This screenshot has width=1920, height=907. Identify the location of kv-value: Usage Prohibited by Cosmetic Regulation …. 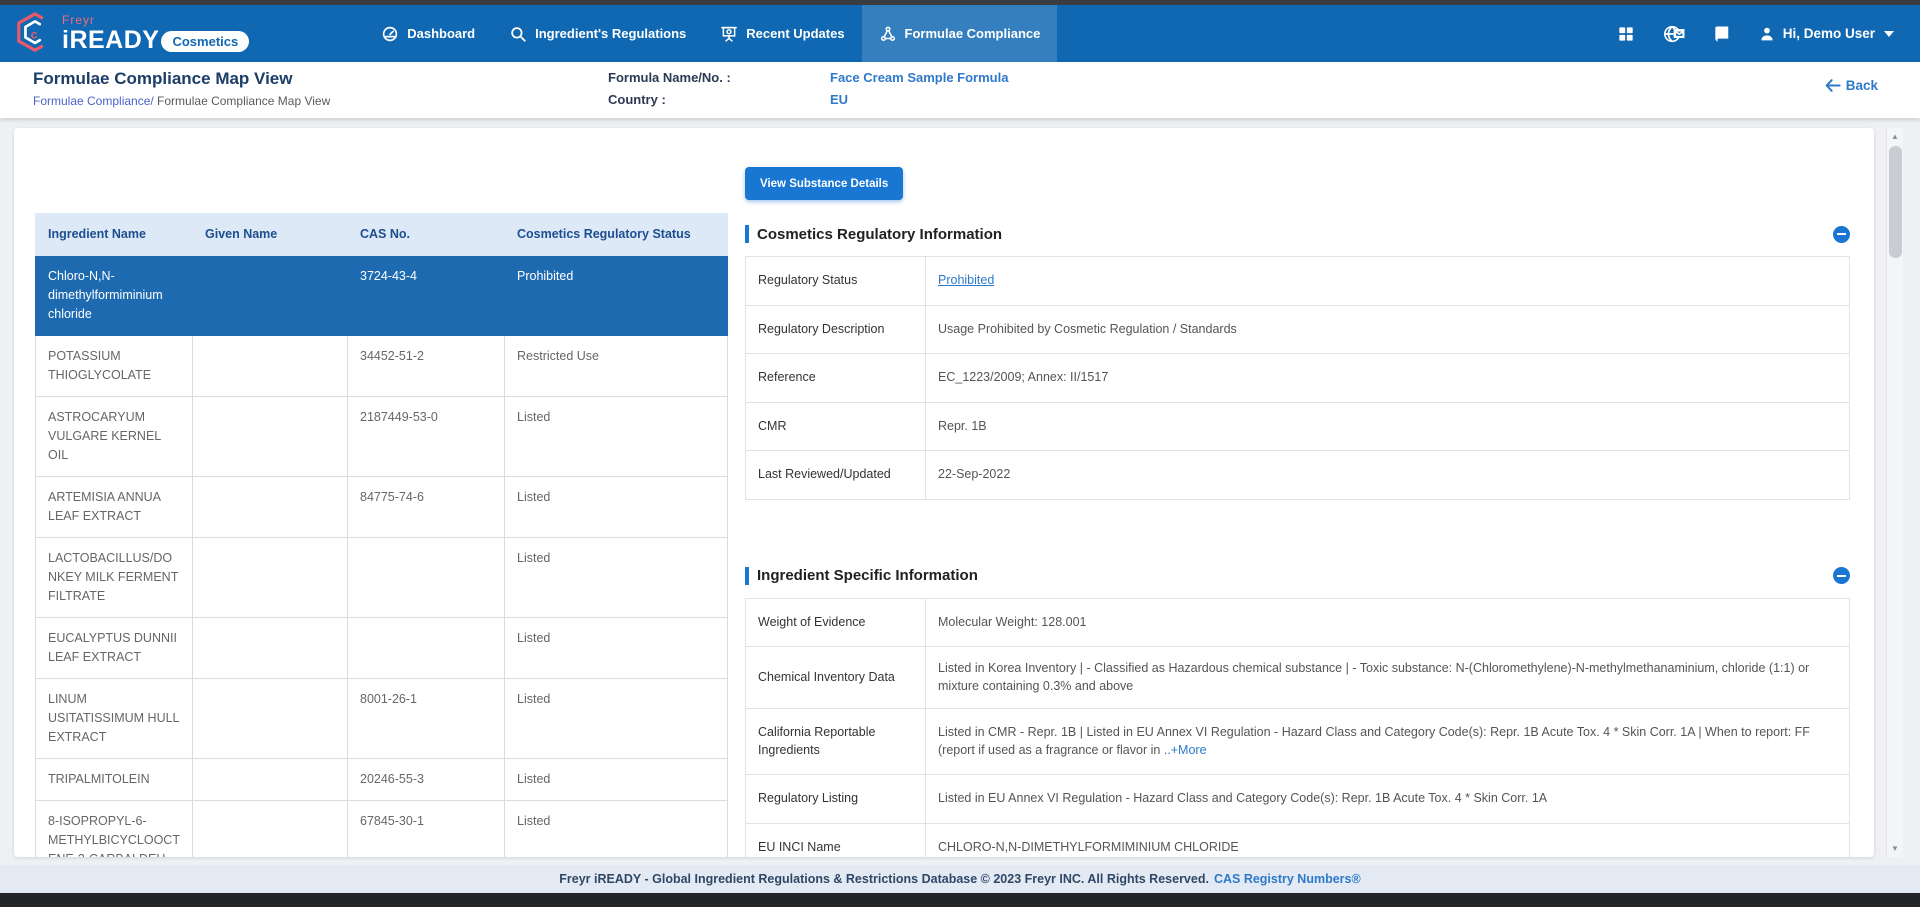
(1387, 329).